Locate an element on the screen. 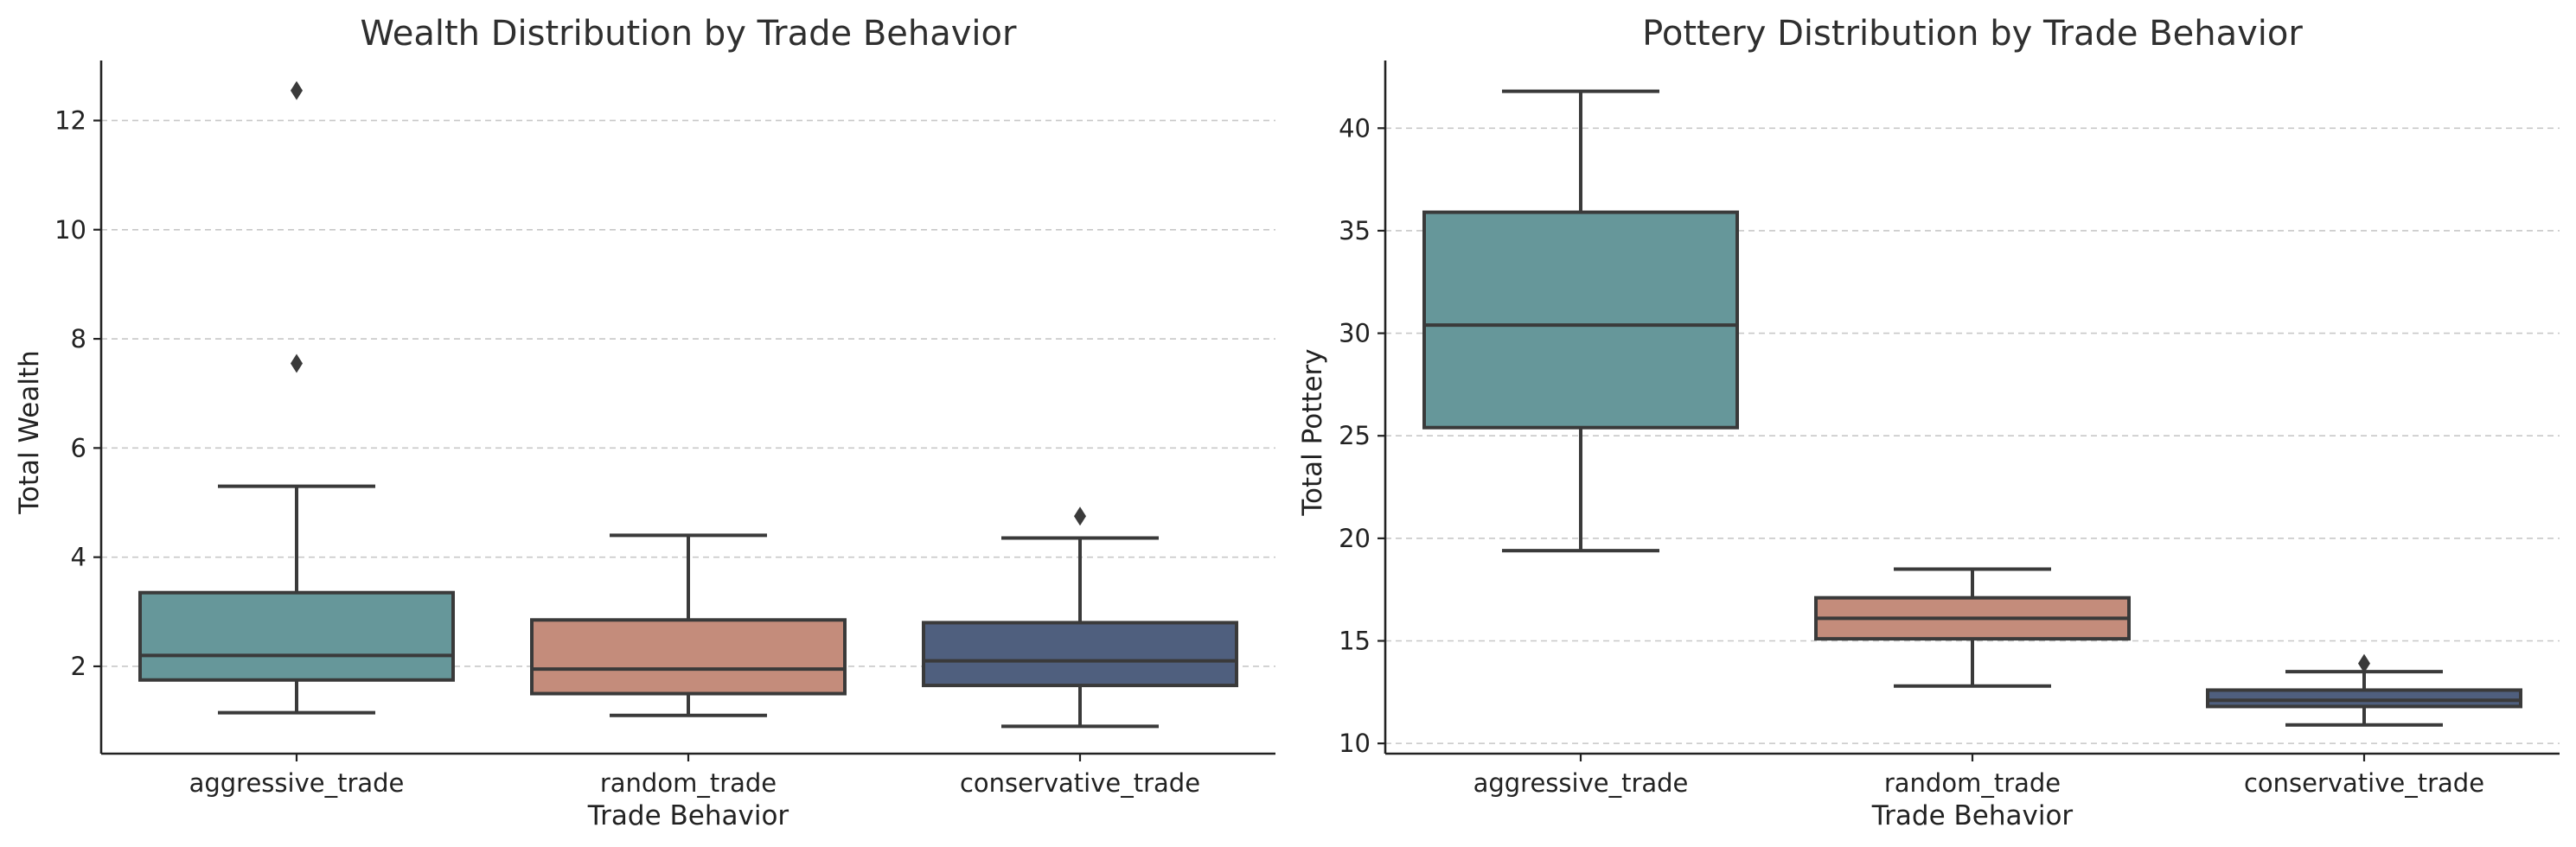 The image size is (2576, 847). y-tick-label: 6 is located at coordinates (78, 448).